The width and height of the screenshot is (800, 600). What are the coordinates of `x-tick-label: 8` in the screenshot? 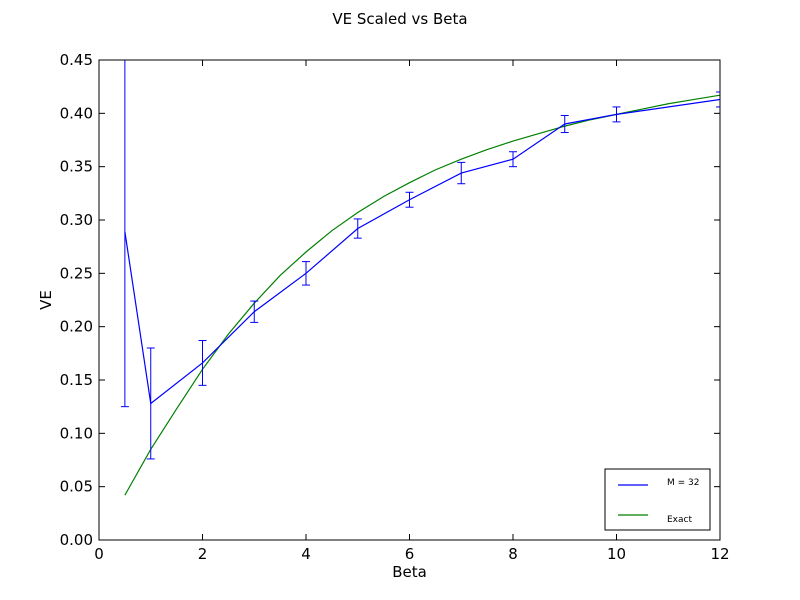 It's located at (513, 554).